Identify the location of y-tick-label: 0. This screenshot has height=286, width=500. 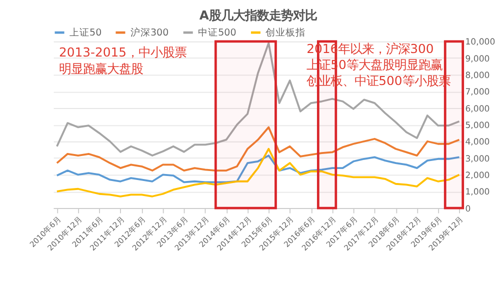
(468, 209).